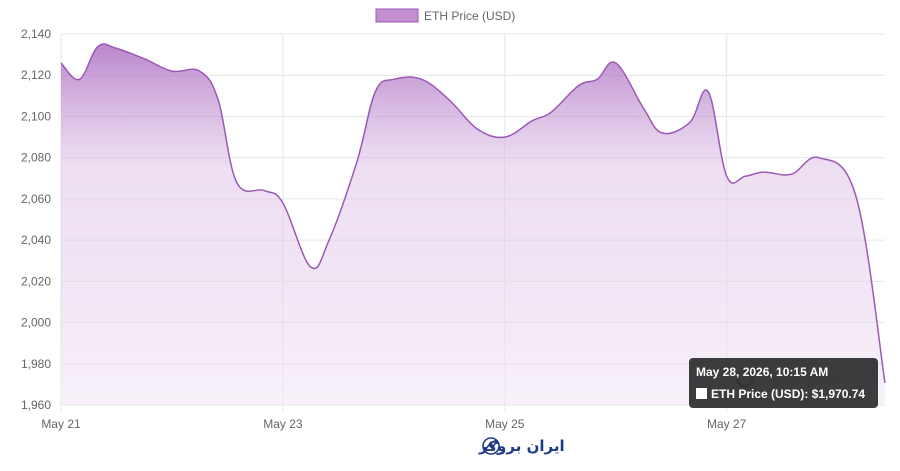 This screenshot has height=471, width=900. I want to click on y-tick-label: 1,980, so click(36, 364).